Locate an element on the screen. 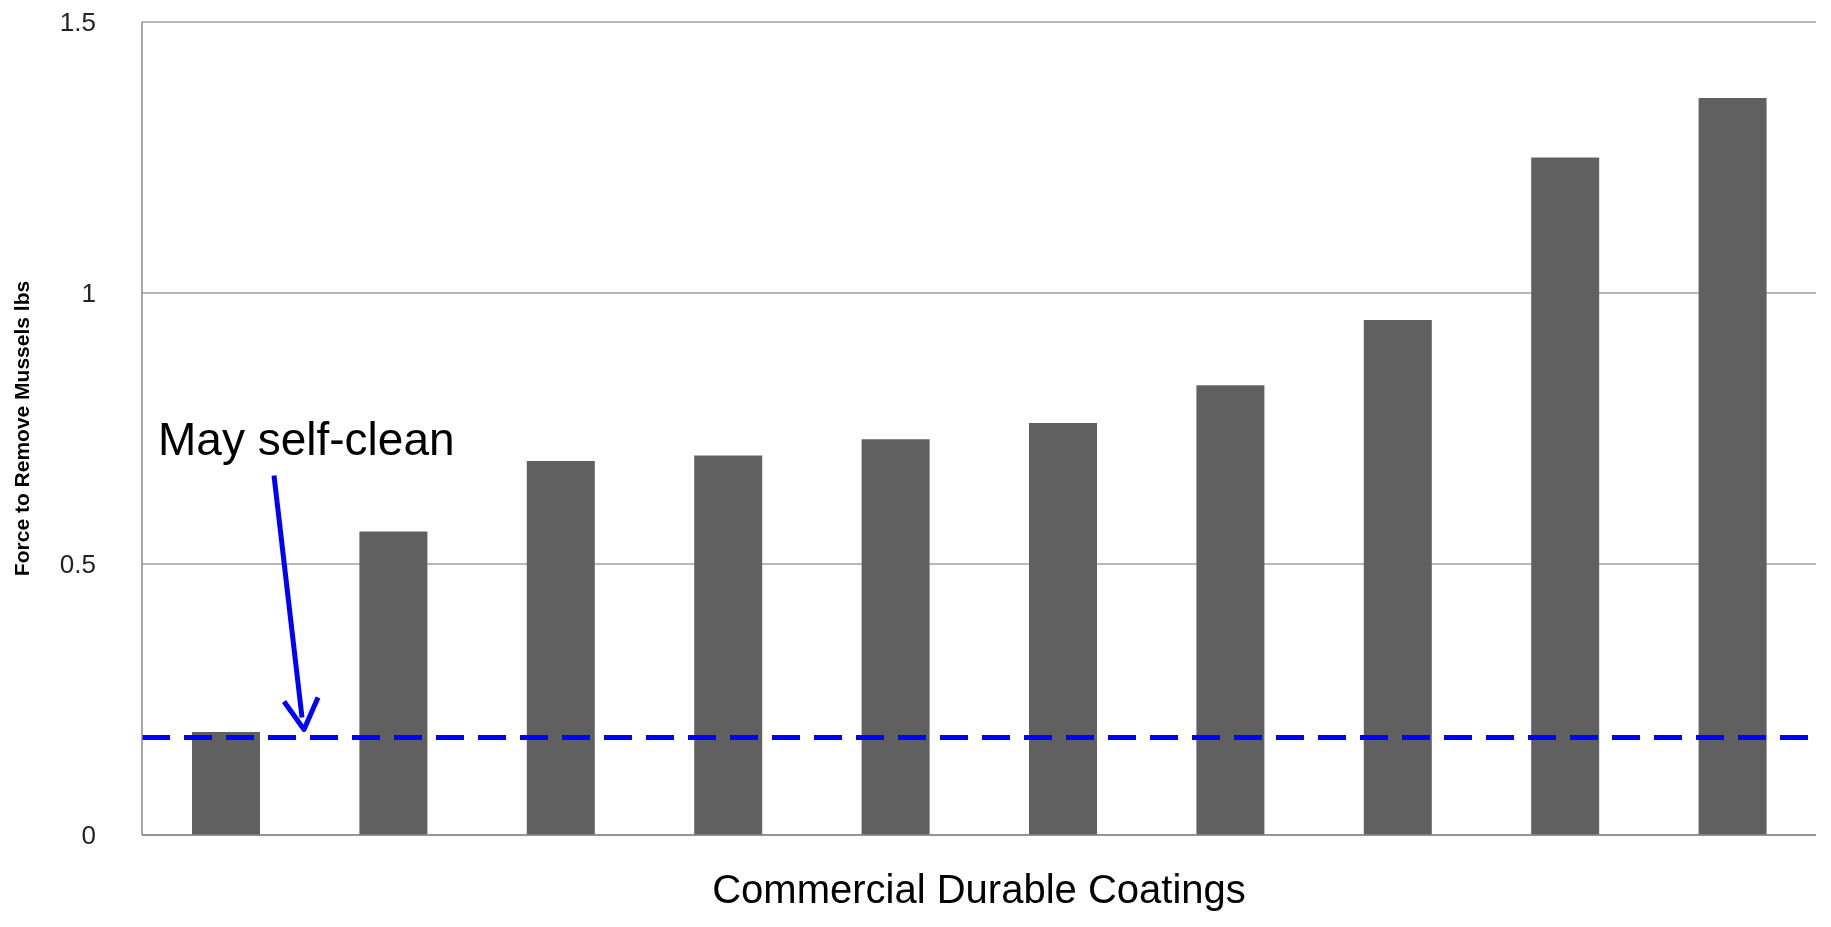 The image size is (1831, 927). y-tick-label: 1 is located at coordinates (88, 293).